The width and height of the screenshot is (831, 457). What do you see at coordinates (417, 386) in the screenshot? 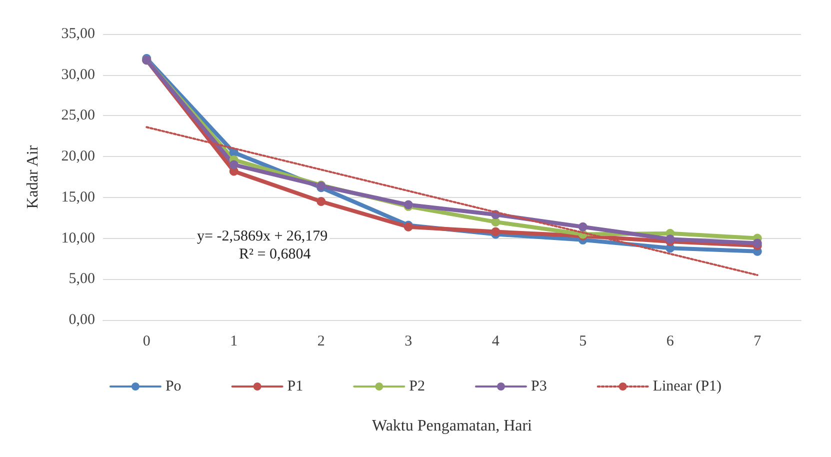
I see `legend-label: P2` at bounding box center [417, 386].